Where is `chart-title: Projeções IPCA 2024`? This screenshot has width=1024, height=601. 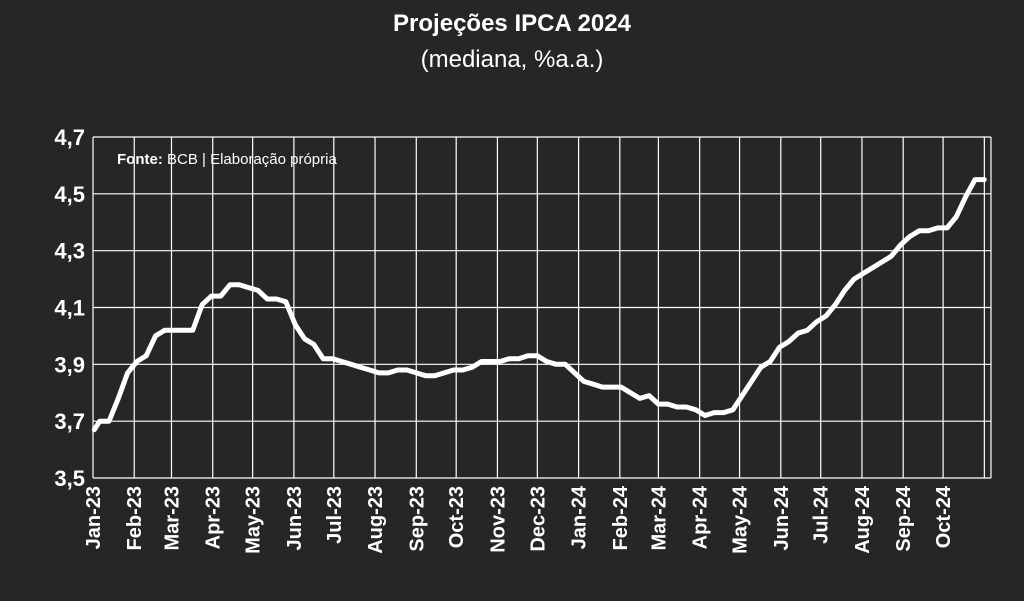
chart-title: Projeções IPCA 2024 is located at coordinates (512, 23).